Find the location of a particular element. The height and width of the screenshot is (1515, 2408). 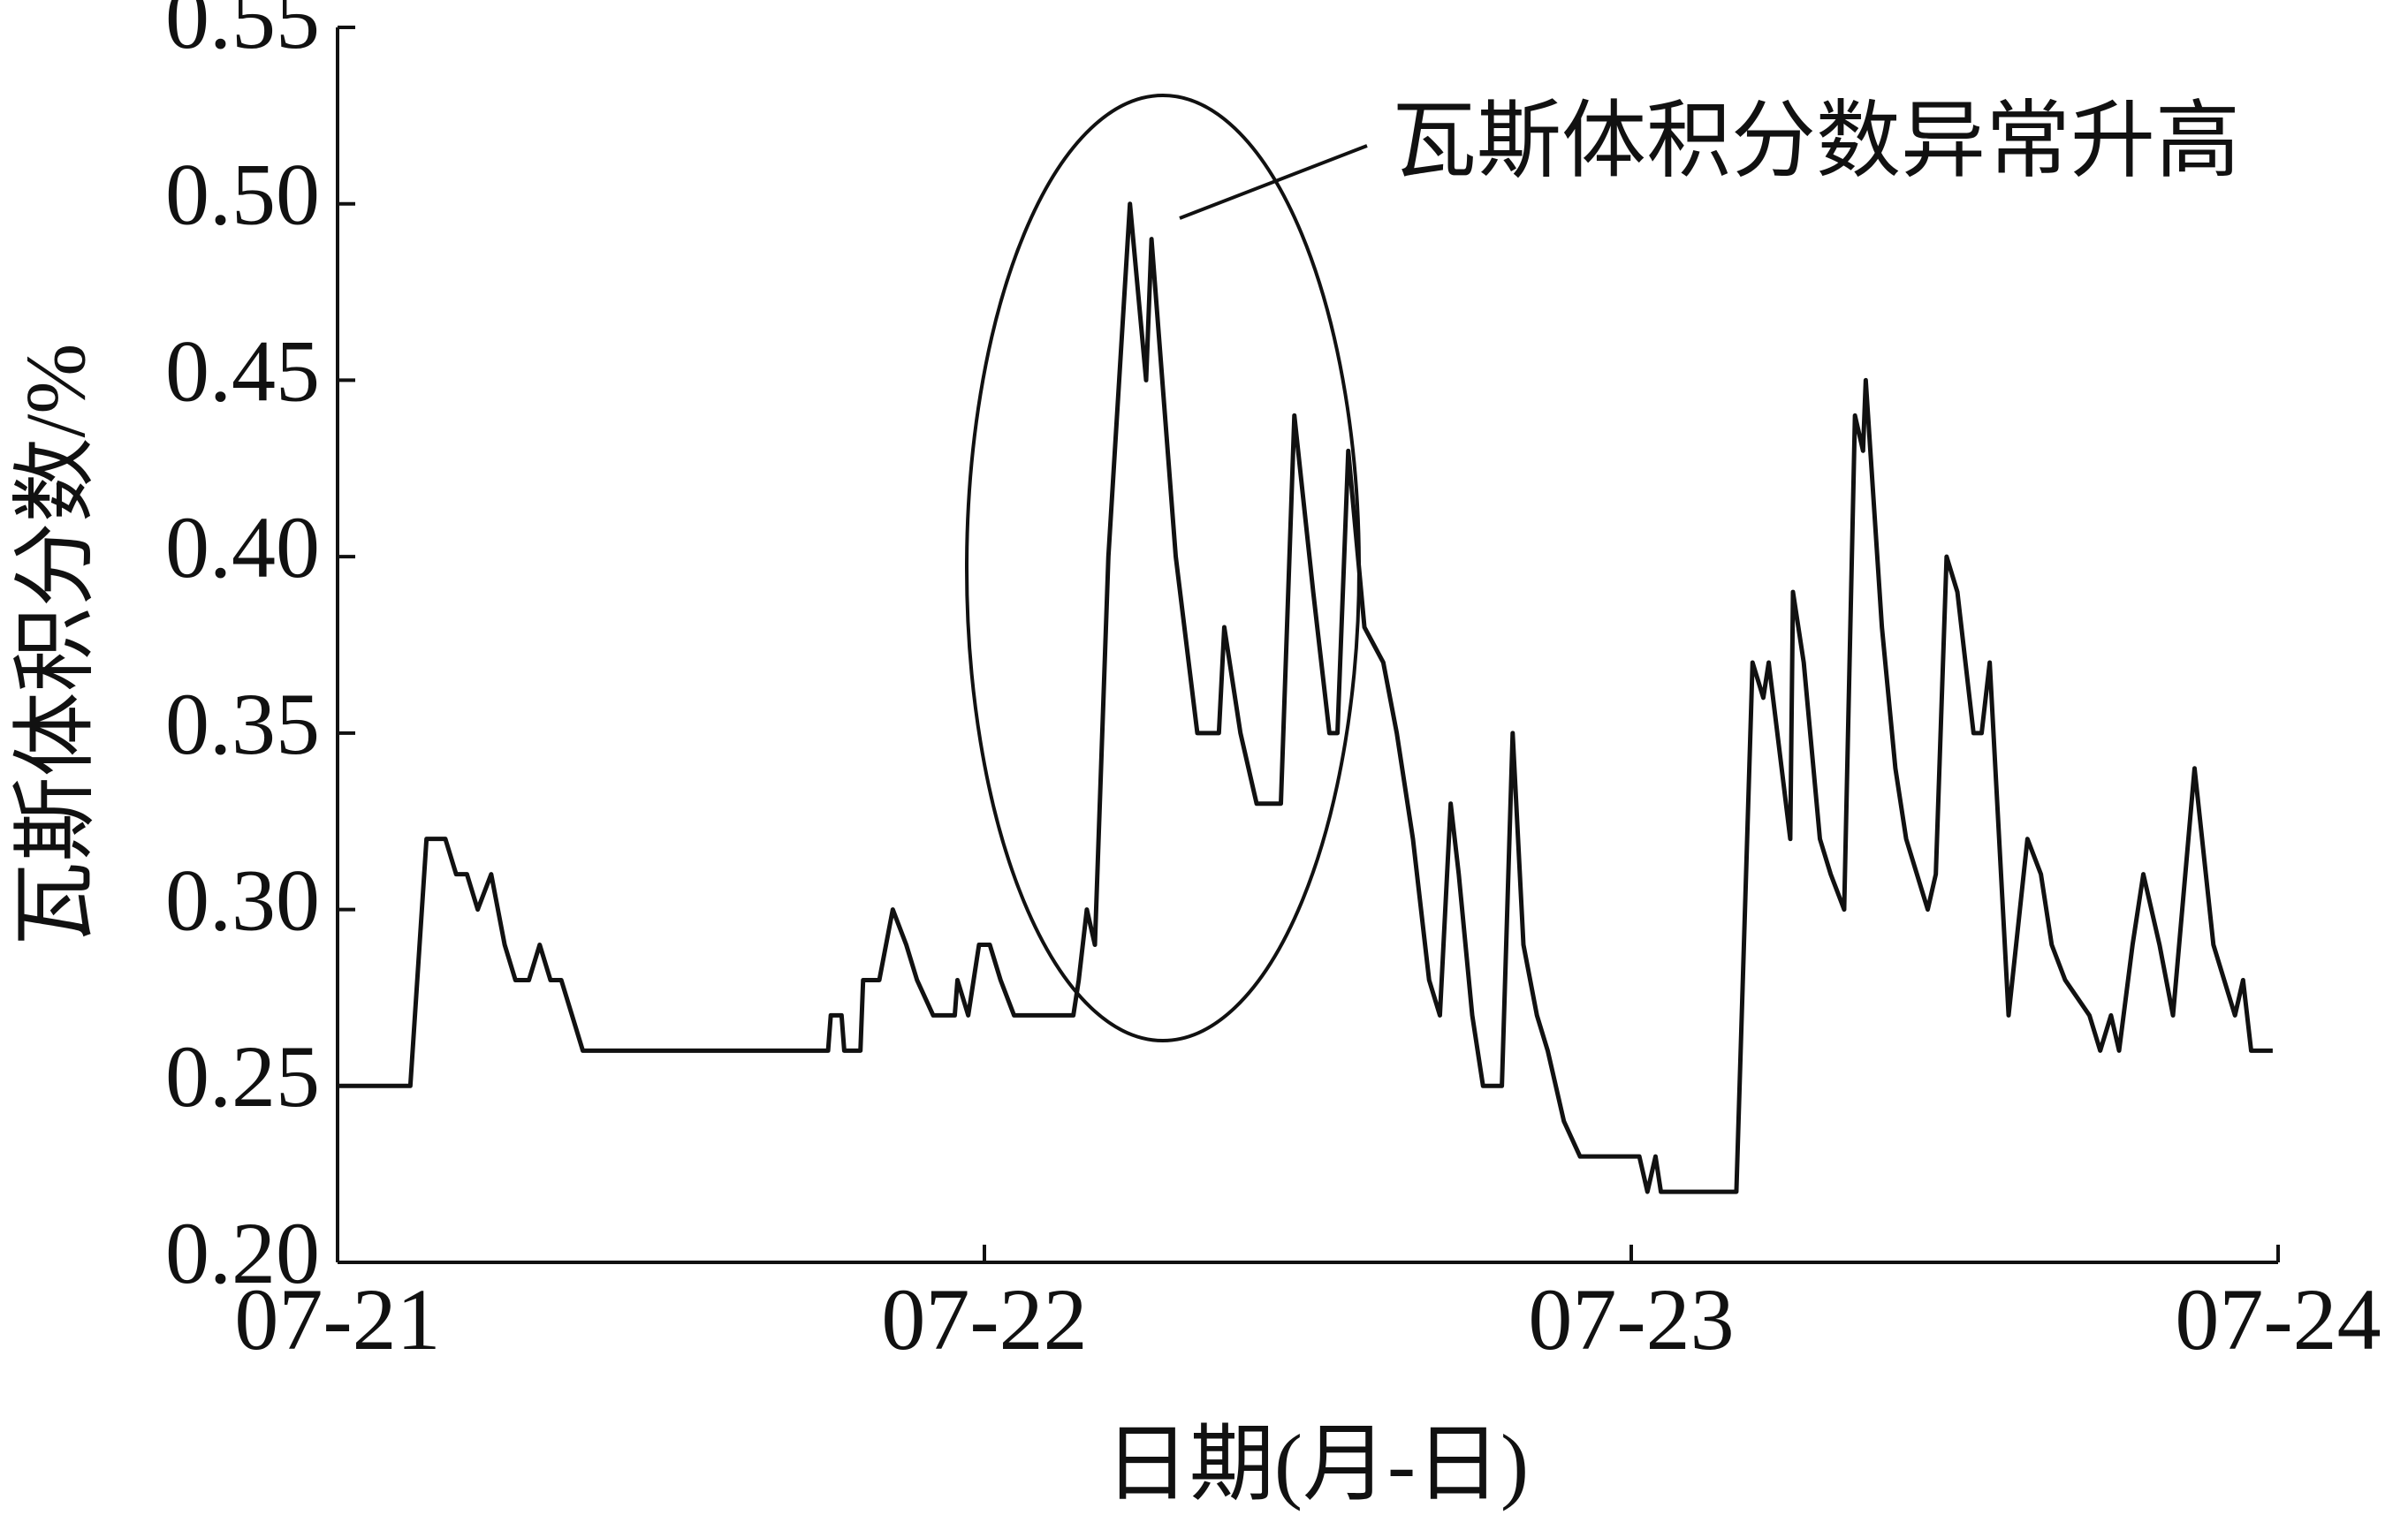

x-tick-label: 07-23 is located at coordinates (1631, 1319).